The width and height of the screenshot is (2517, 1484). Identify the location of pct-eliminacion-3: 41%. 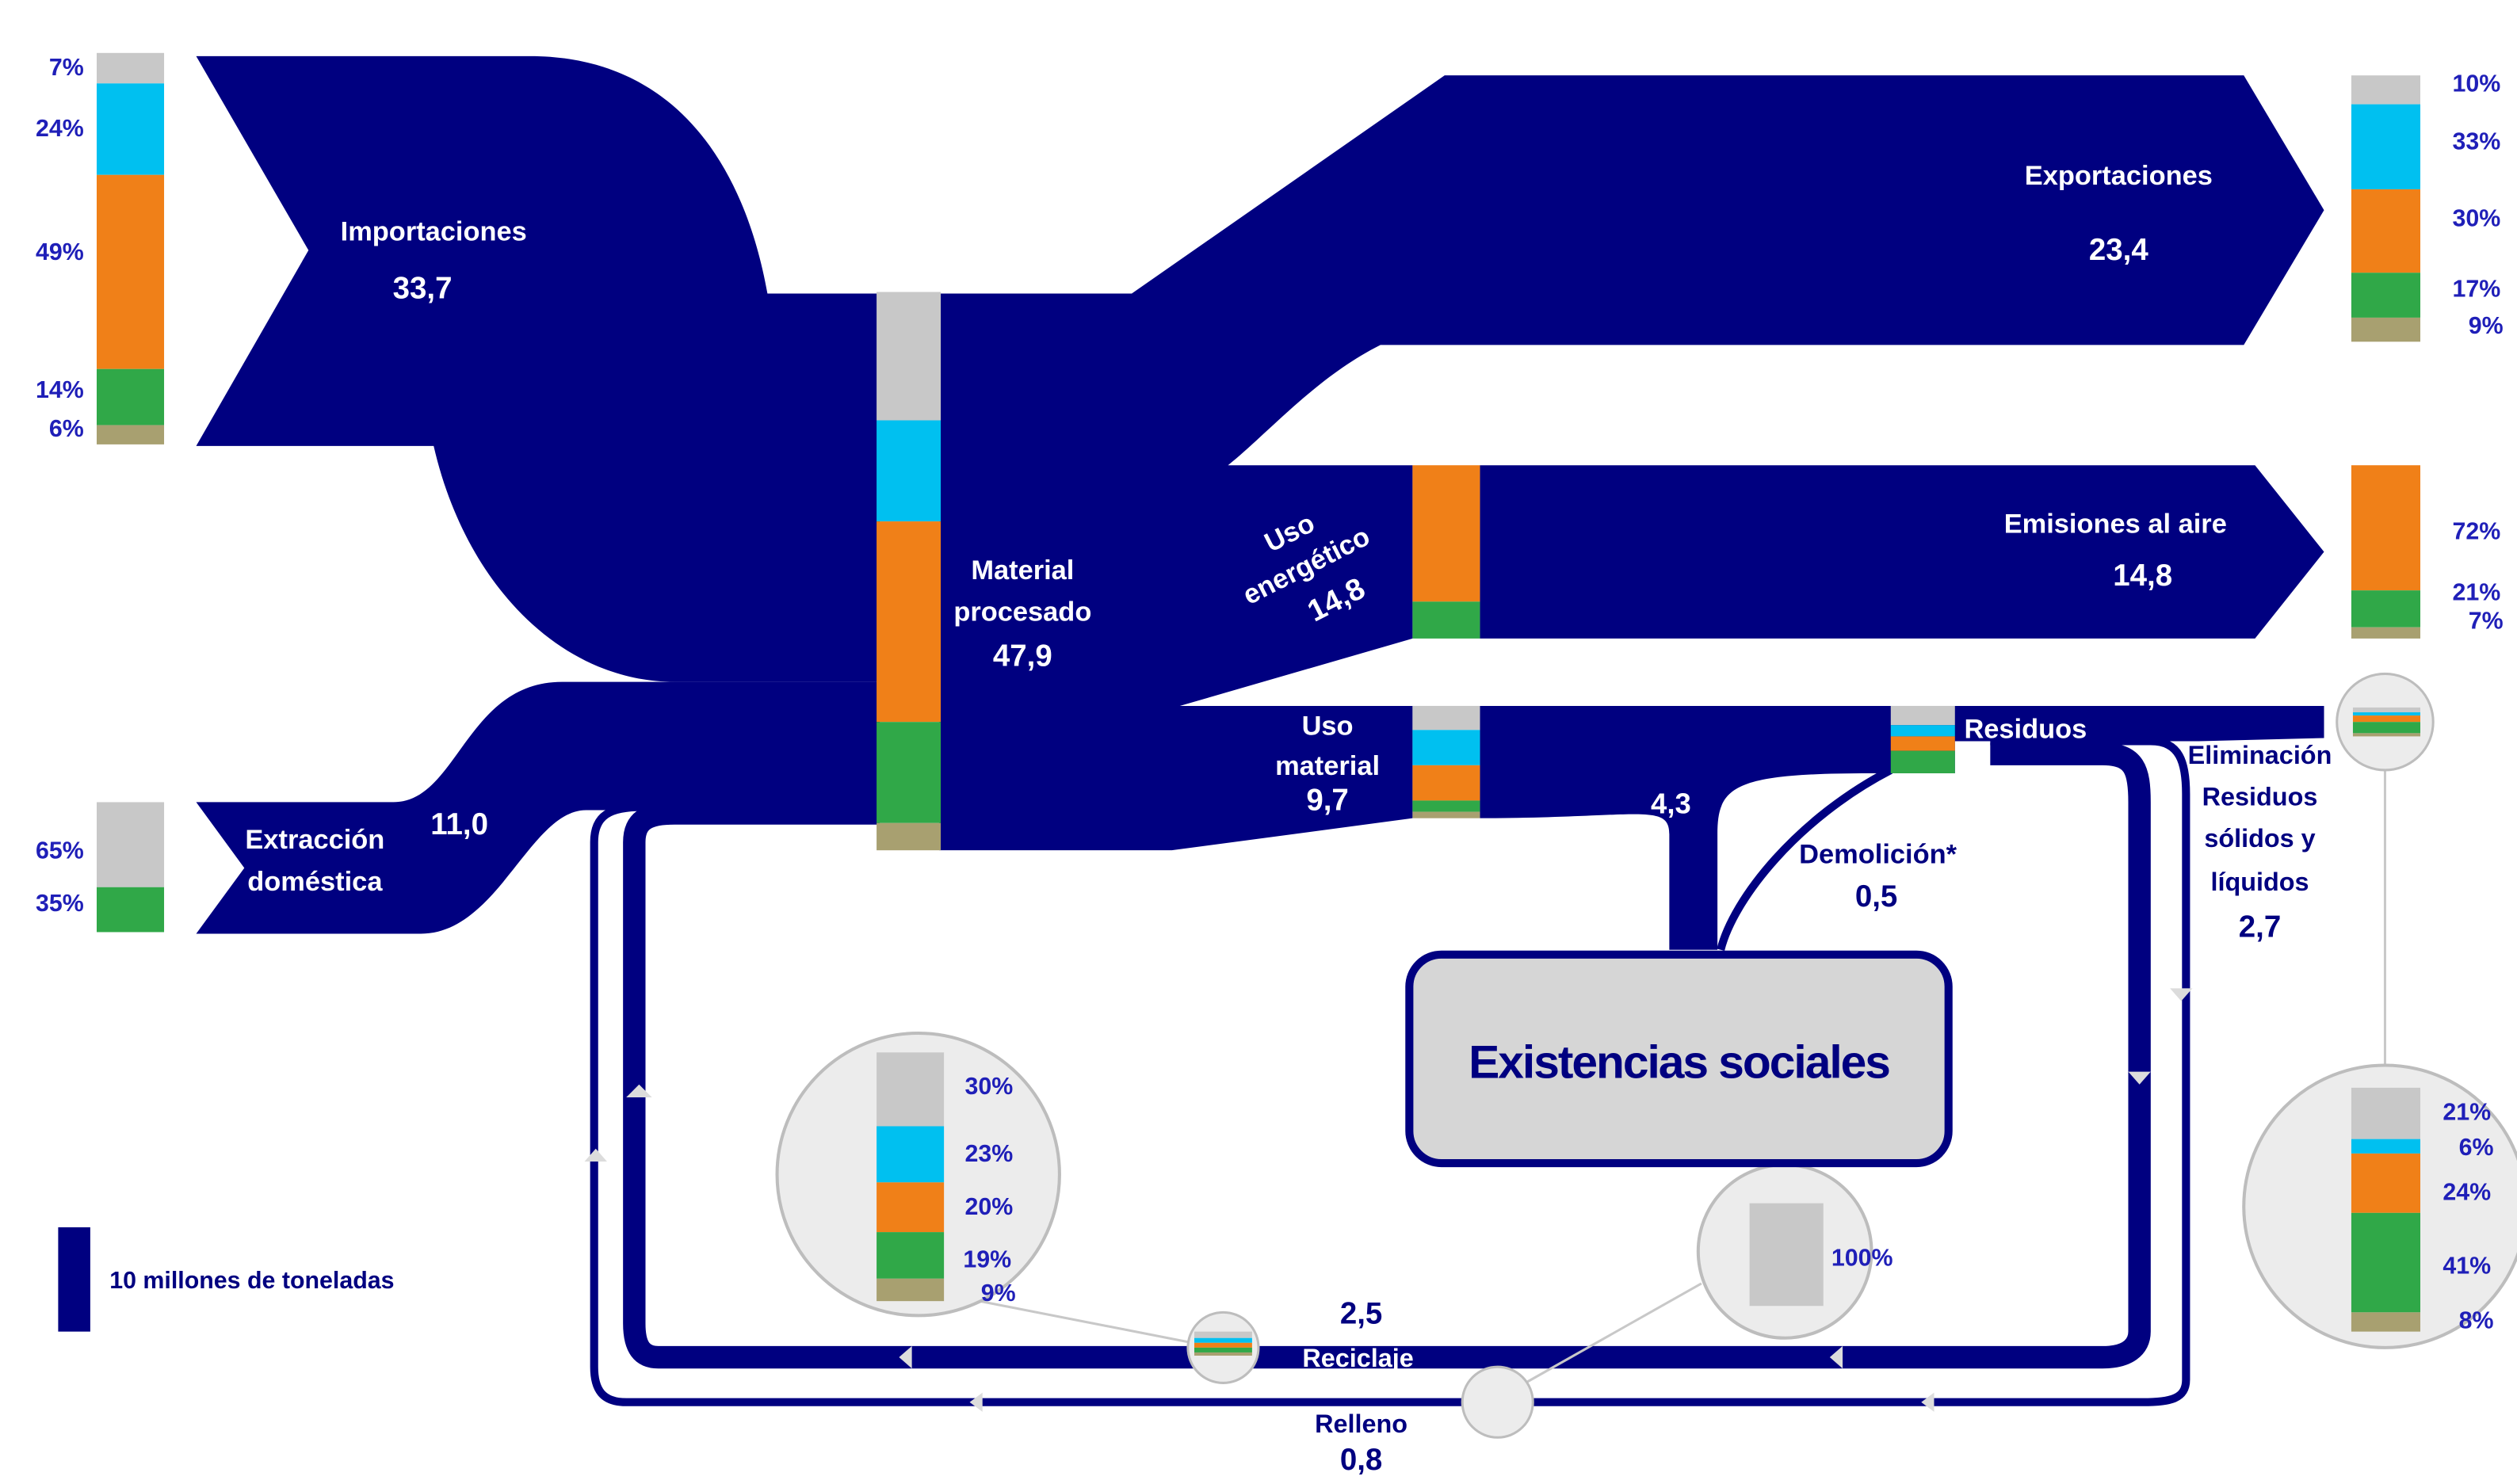
(2467, 1266).